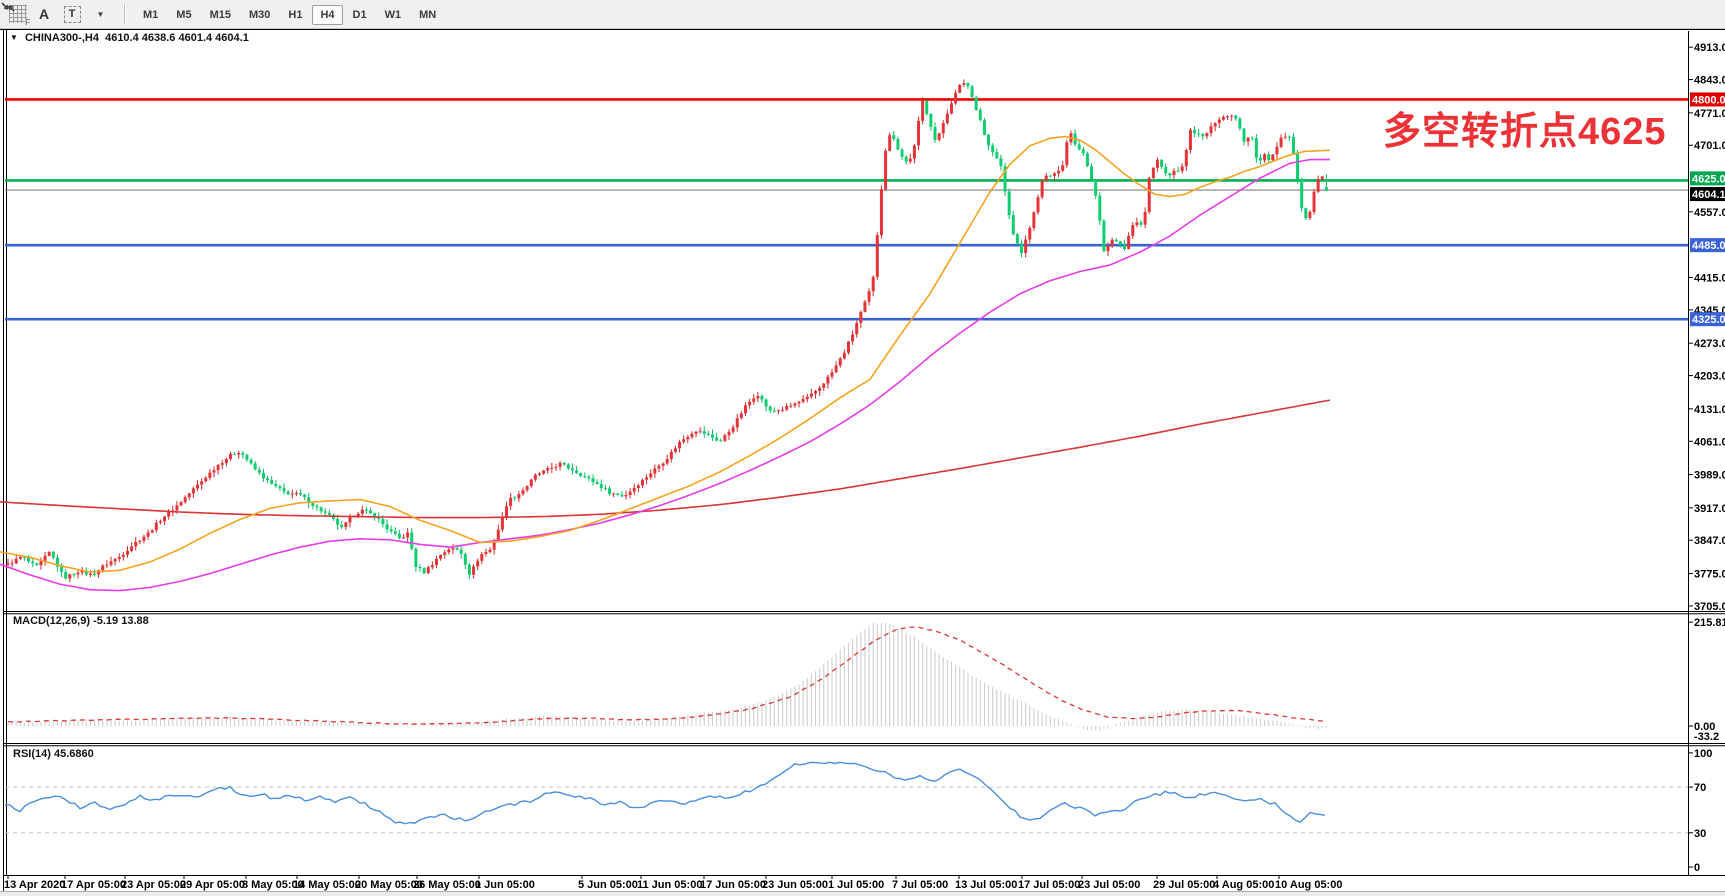  What do you see at coordinates (177, 38) in the screenshot?
I see `ohlc-values: 4610.4 4638.6 4601.4 4604.1` at bounding box center [177, 38].